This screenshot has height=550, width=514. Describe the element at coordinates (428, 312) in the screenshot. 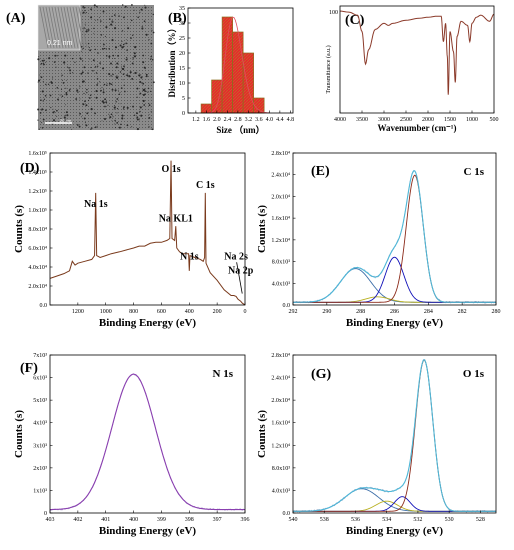

I see `x-tick-label: 284` at that location.